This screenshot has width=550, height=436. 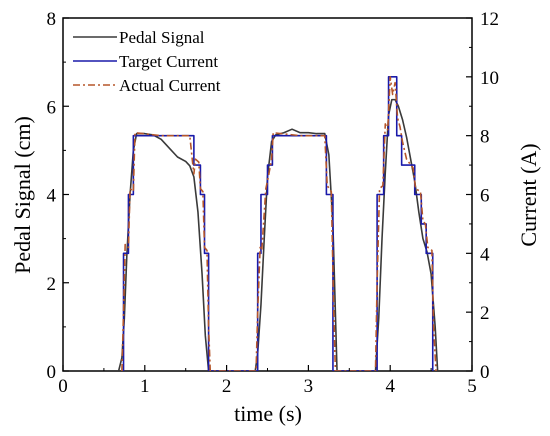 I want to click on left-y-tick-label: 4, so click(x=52, y=196).